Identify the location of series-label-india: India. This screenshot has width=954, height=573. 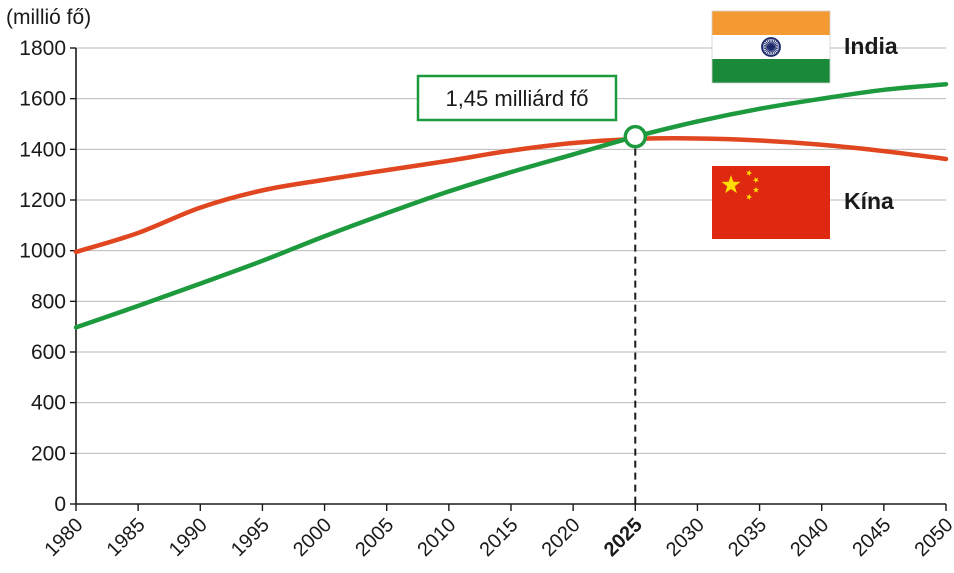
(871, 46).